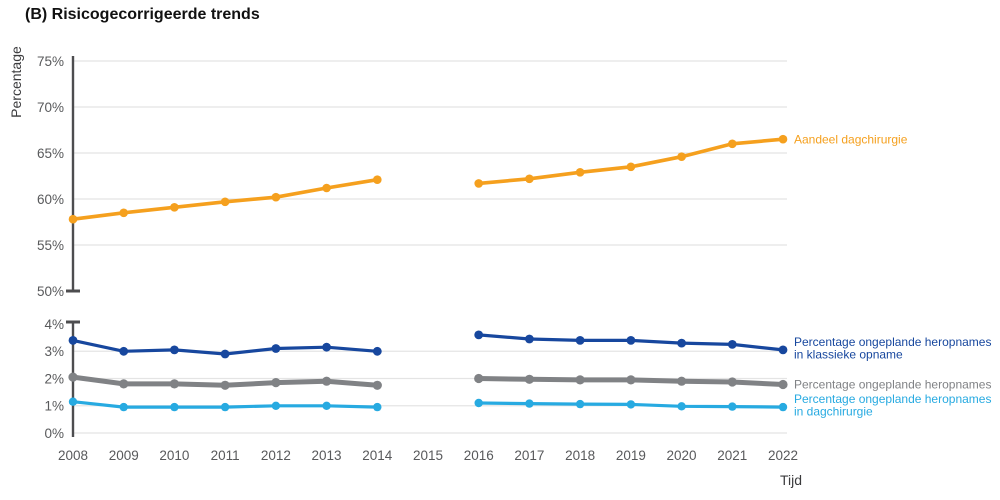 This screenshot has height=500, width=1000. I want to click on x-tick-label: 2008, so click(73, 455).